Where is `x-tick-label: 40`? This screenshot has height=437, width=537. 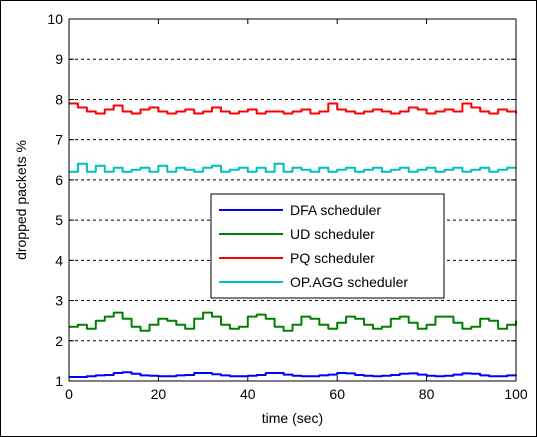
x-tick-label: 40 is located at coordinates (248, 394).